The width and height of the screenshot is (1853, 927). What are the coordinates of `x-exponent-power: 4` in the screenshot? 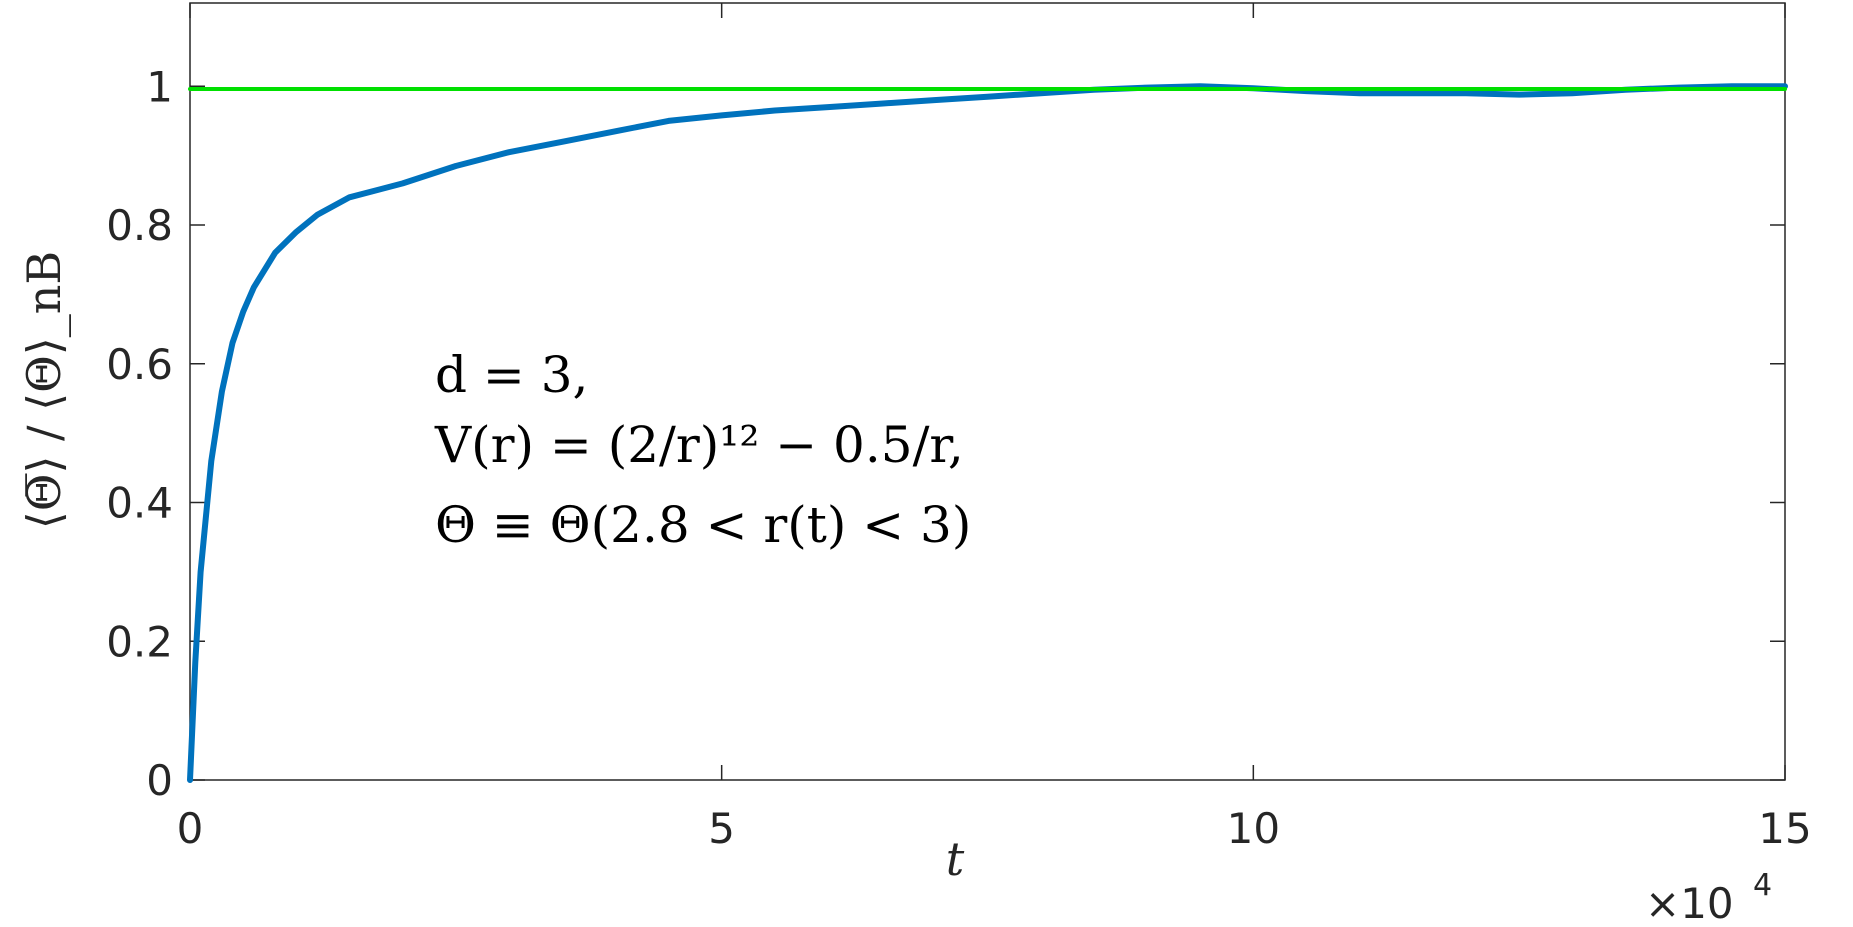 It's located at (1762, 885).